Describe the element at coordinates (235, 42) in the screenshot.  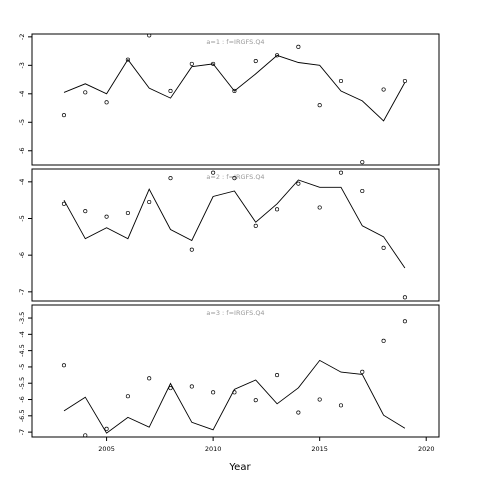
I see `panel-1-label: a=1 : f=IRGFS.Q4` at that location.